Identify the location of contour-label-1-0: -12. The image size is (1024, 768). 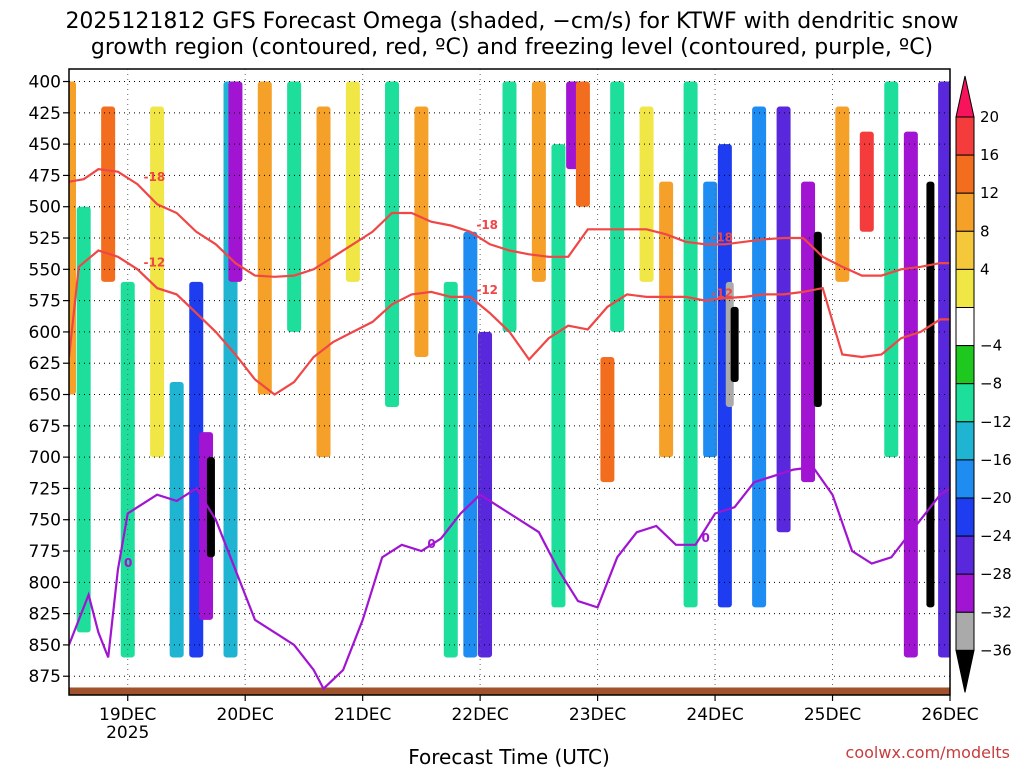
(155, 262).